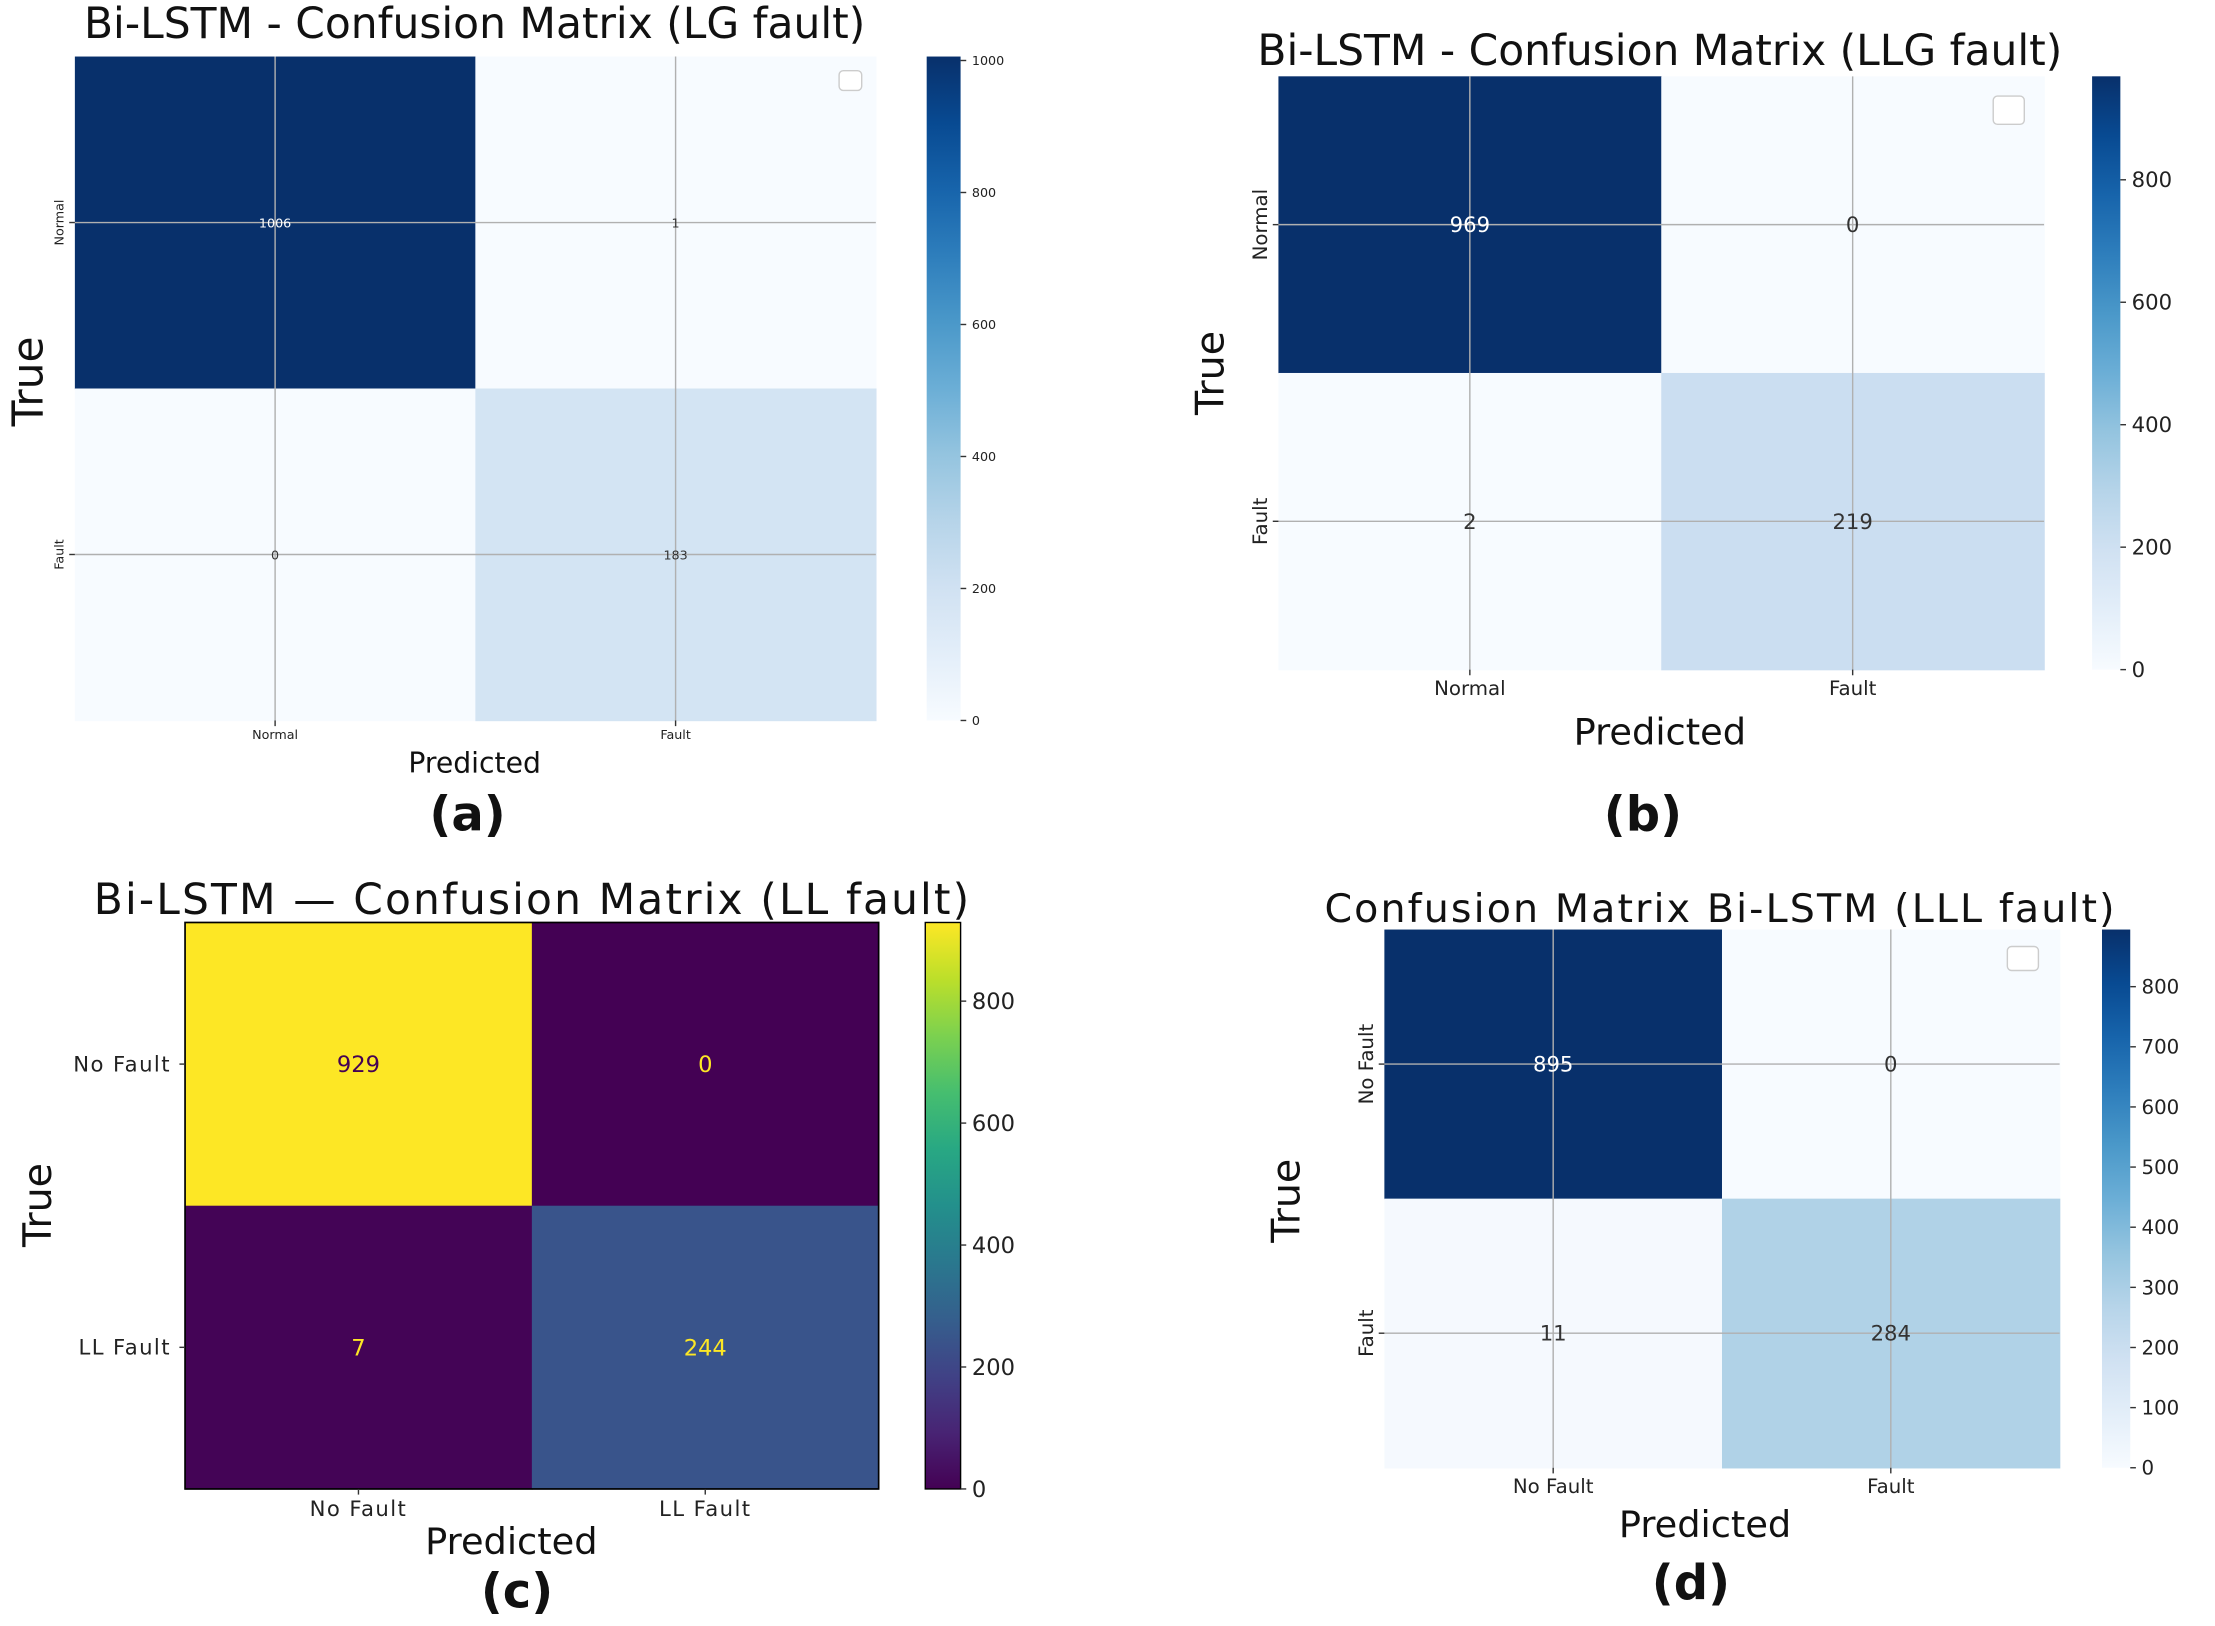 This screenshot has height=1626, width=2215. Describe the element at coordinates (124, 1347) in the screenshot. I see `y-tick-label: LL Fault` at that location.